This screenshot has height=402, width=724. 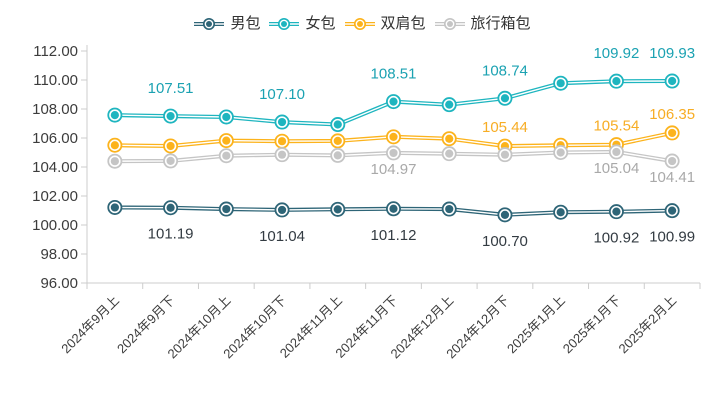 I want to click on point-label: 101.12, so click(x=394, y=235).